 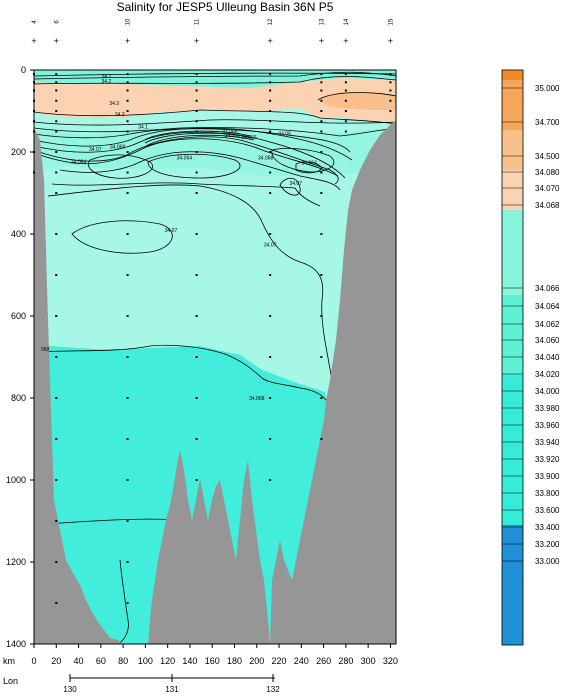 I want to click on contour-label: 068, so click(x=45, y=350).